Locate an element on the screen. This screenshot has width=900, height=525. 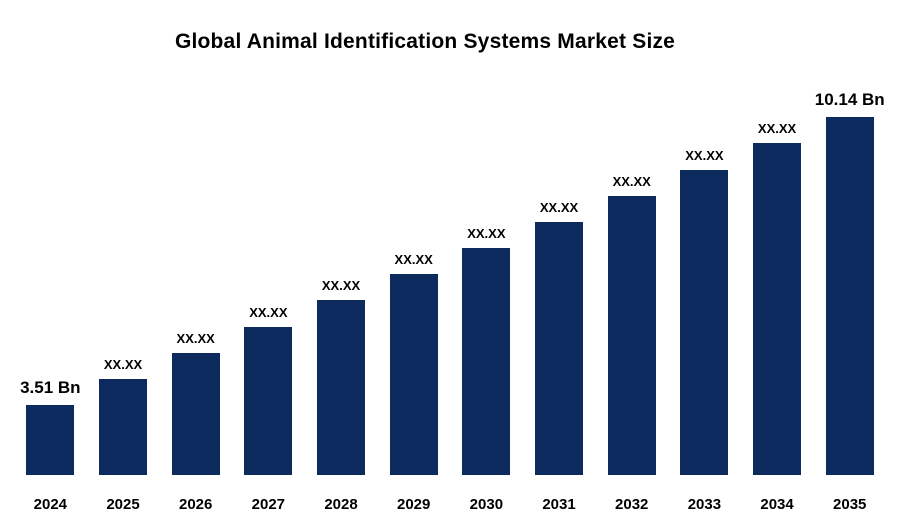
x-axis-label: 2030 is located at coordinates (486, 504).